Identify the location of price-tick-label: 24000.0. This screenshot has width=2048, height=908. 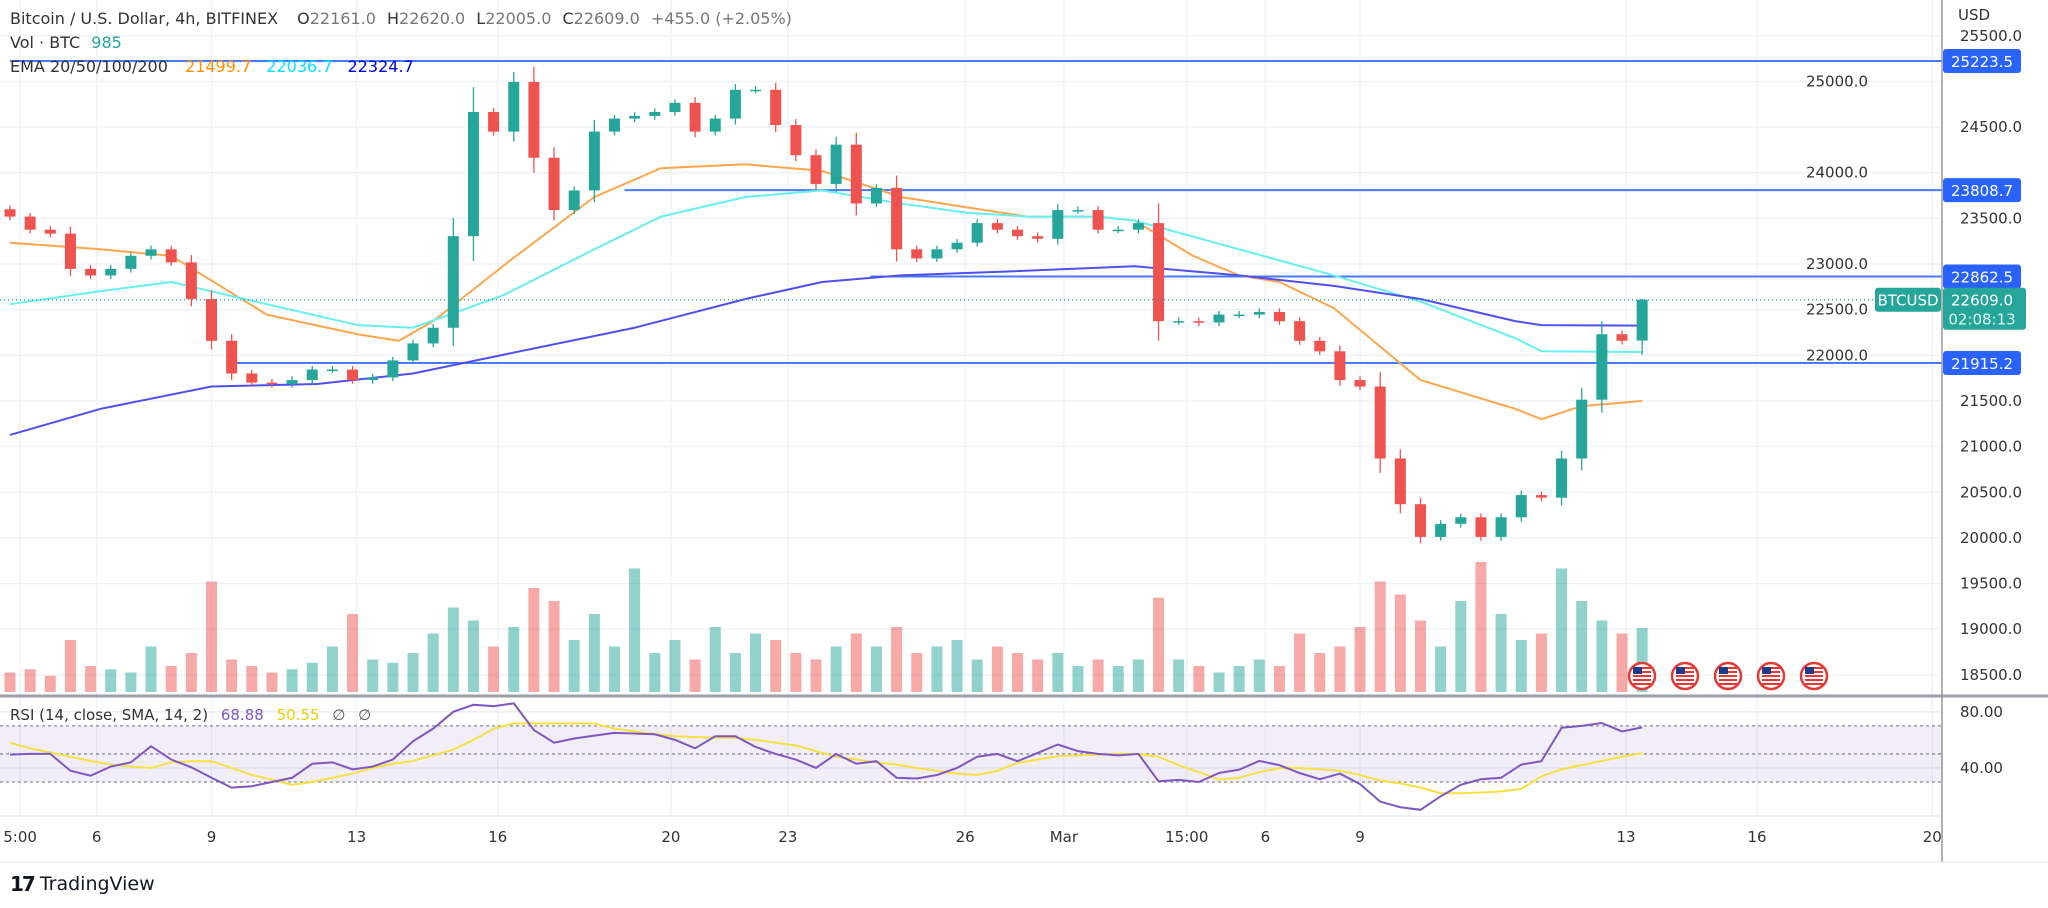
(1837, 173).